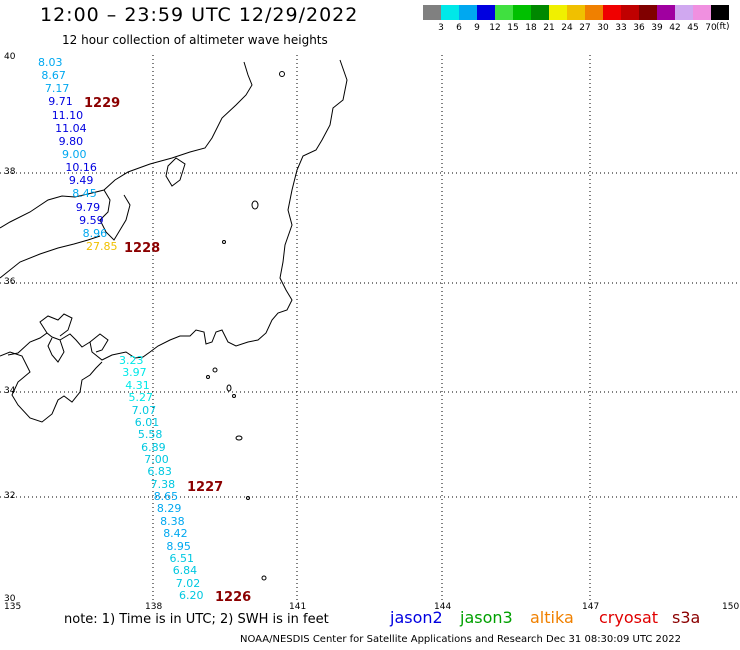 The height and width of the screenshot is (650, 740). What do you see at coordinates (188, 583) in the screenshot?
I see `wave-height-value: 7.02` at bounding box center [188, 583].